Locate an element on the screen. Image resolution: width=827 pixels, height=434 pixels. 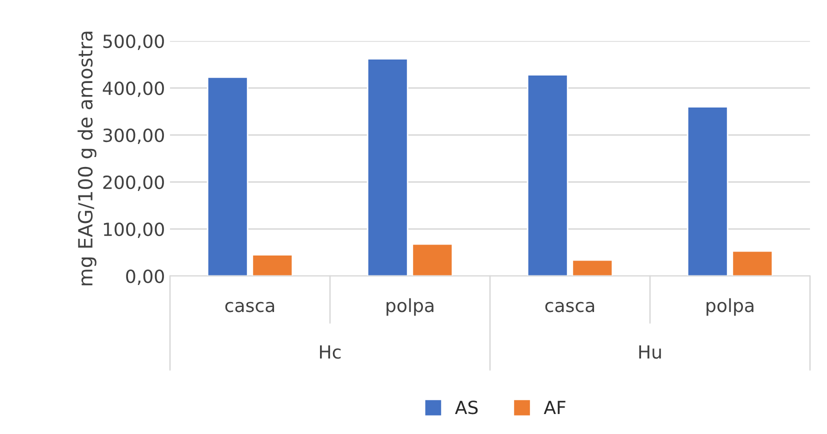
y-tick-label: 500,00 is located at coordinates (133, 42).